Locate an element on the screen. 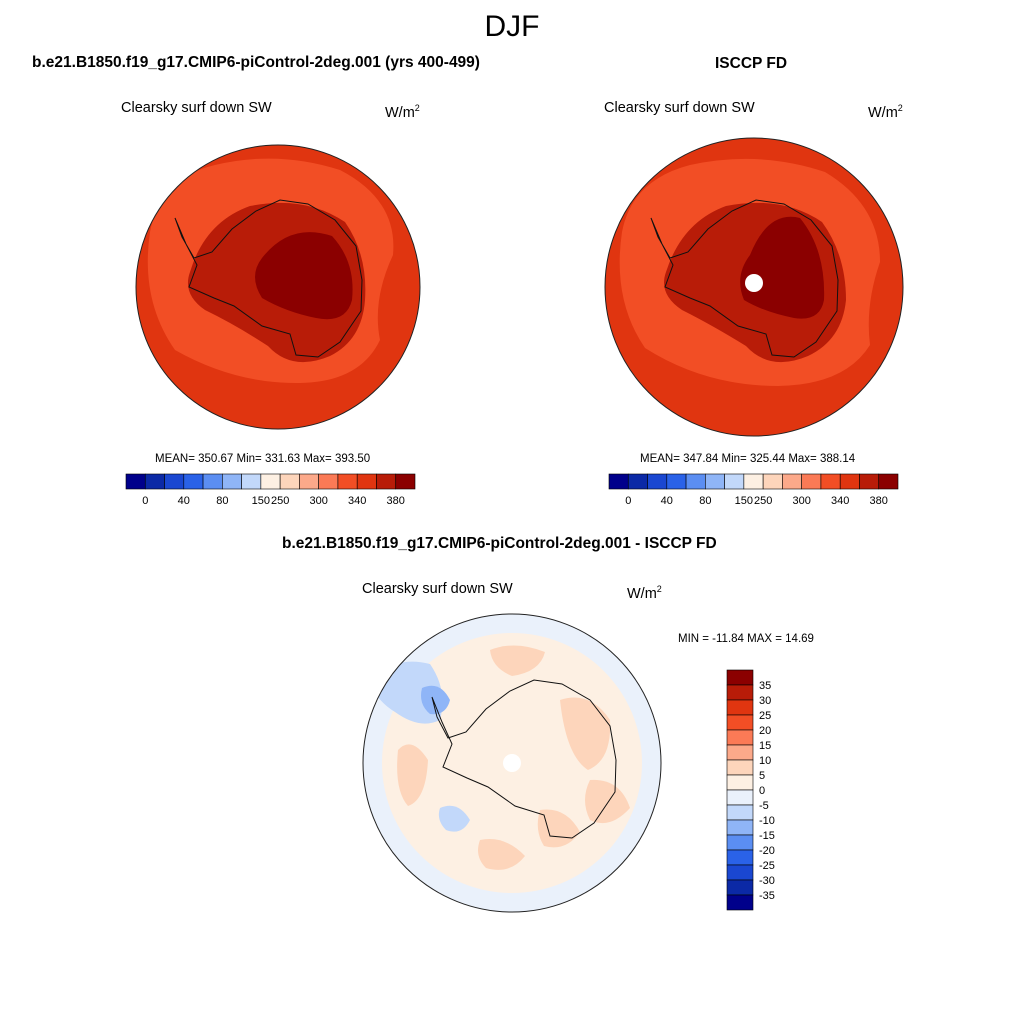 This screenshot has width=1024, height=1024. panel-left-stats: MEAN= 350.67 Min= 331.63 Max= 393.50 is located at coordinates (263, 459).